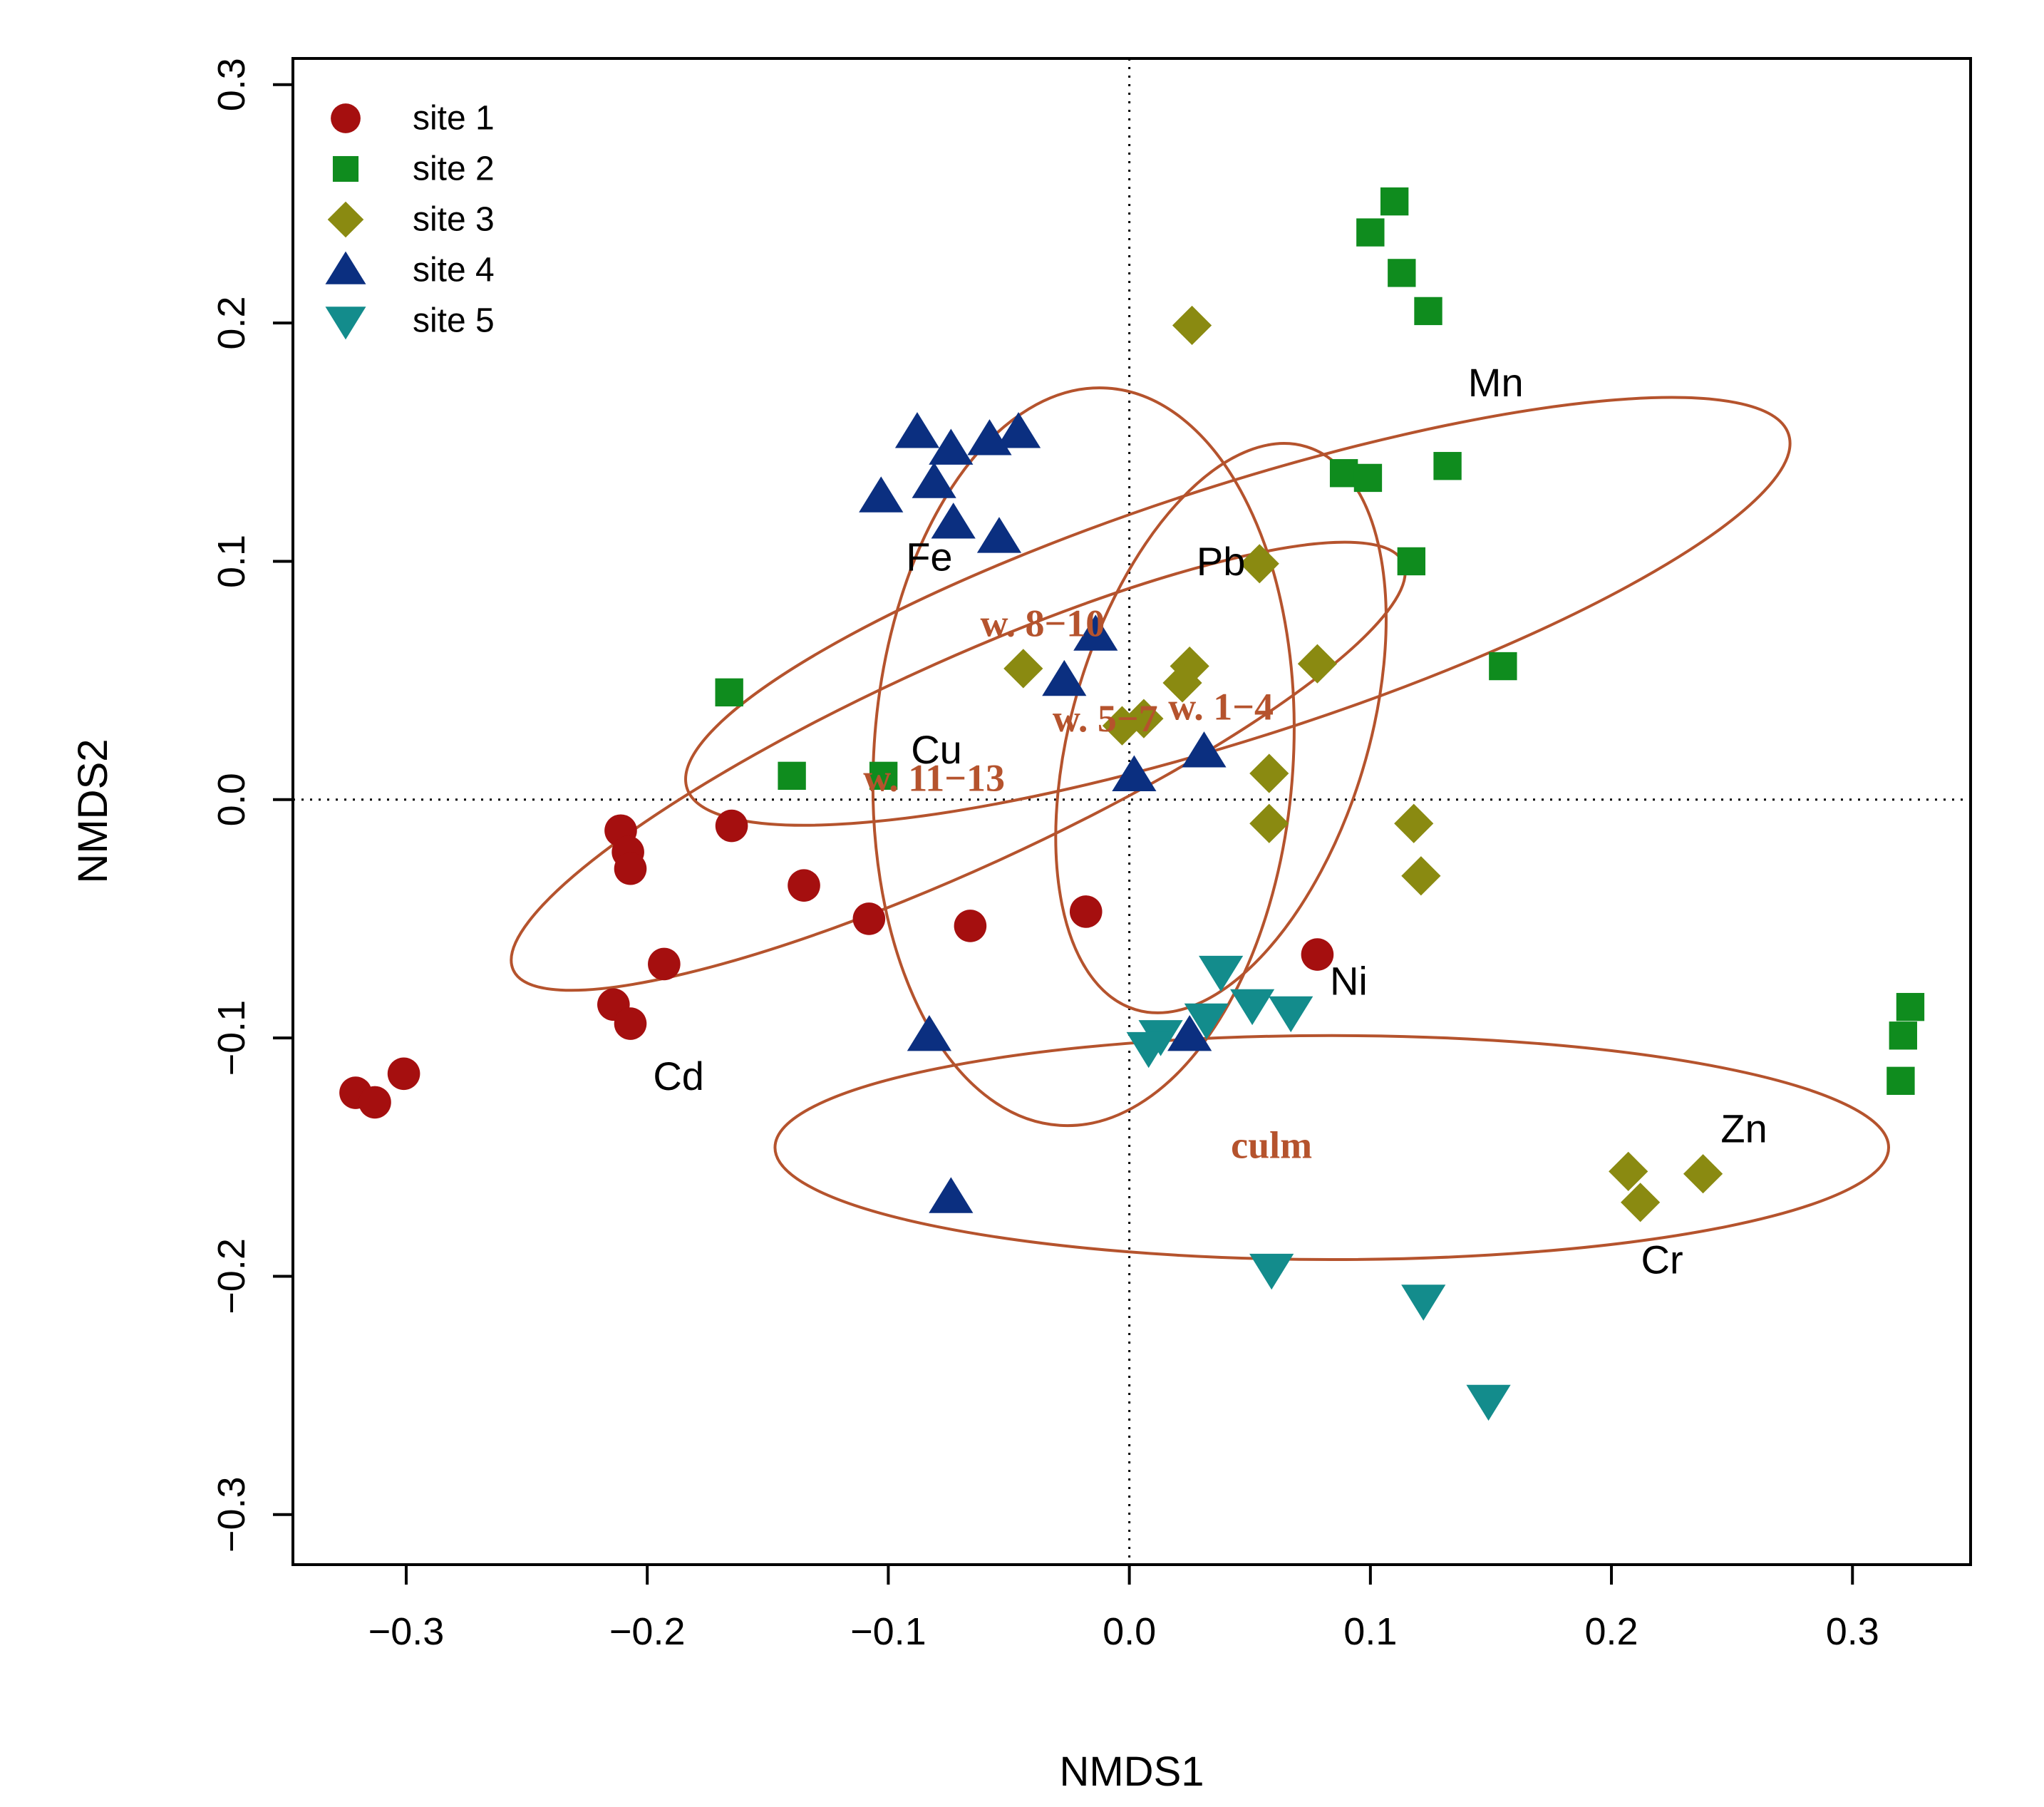  Describe the element at coordinates (93, 810) in the screenshot. I see `y-axis-title: NMDS2` at that location.